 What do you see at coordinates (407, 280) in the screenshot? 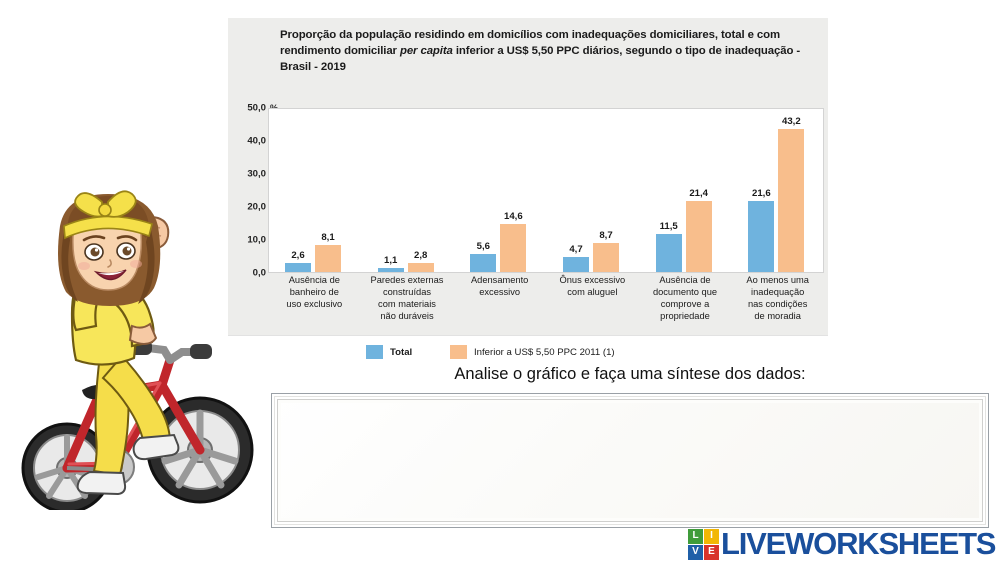
I see `x-axis-category-line: Paredes externas` at bounding box center [407, 280].